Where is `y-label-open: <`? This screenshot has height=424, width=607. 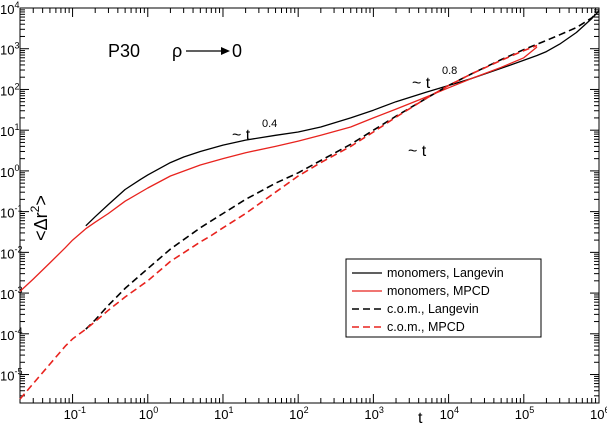 y-label-open: < is located at coordinates (41, 235).